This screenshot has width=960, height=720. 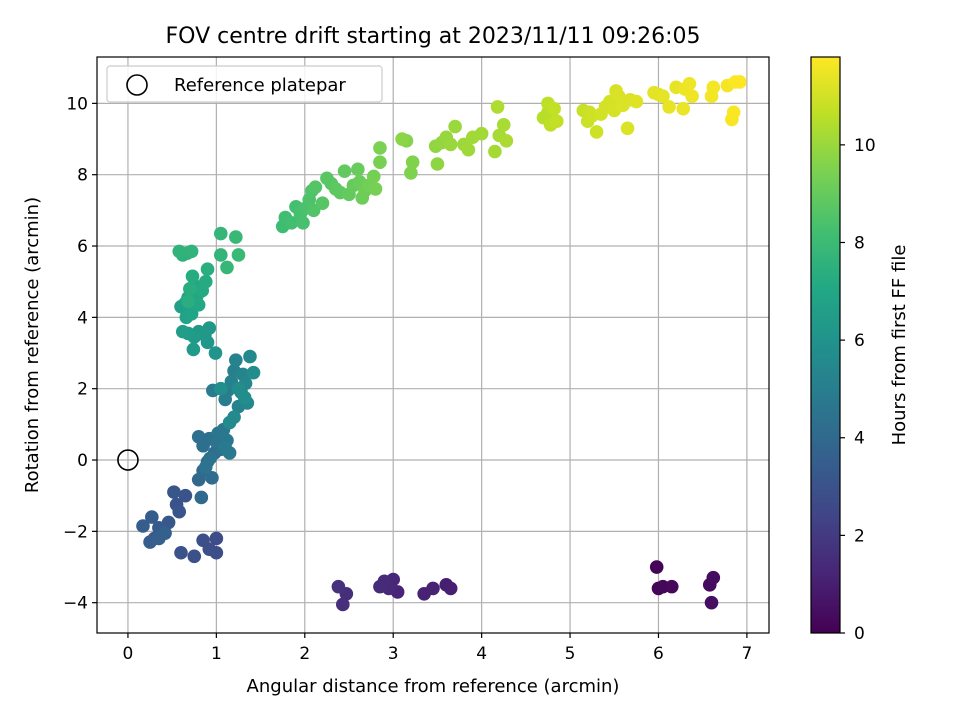 What do you see at coordinates (82, 318) in the screenshot?
I see `y-tick-label: 4` at bounding box center [82, 318].